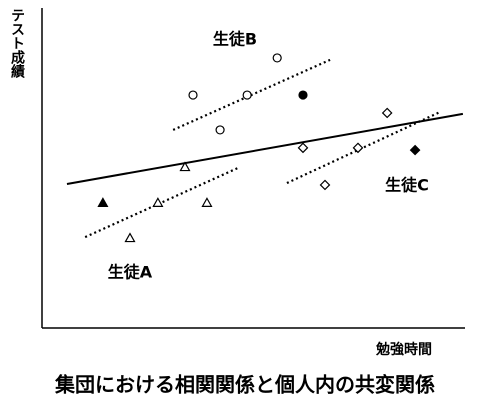  Describe the element at coordinates (244, 385) in the screenshot. I see `chart-title: 集団における相関関係と個人内の共変関係` at that location.